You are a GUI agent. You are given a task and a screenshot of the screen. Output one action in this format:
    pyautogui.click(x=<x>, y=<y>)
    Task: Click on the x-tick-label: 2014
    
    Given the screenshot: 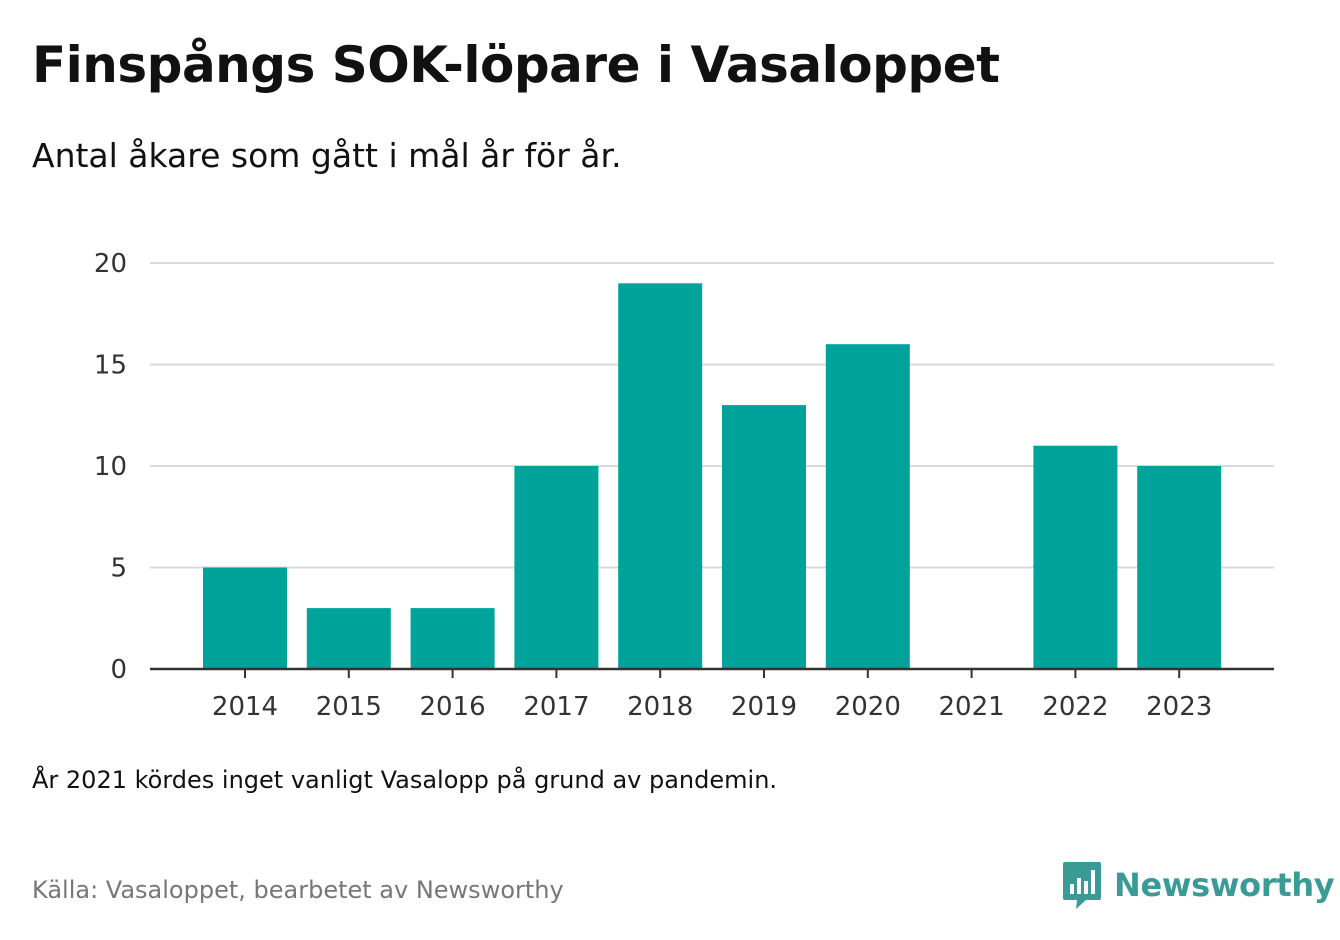 What is the action you would take?
    pyautogui.click(x=245, y=707)
    